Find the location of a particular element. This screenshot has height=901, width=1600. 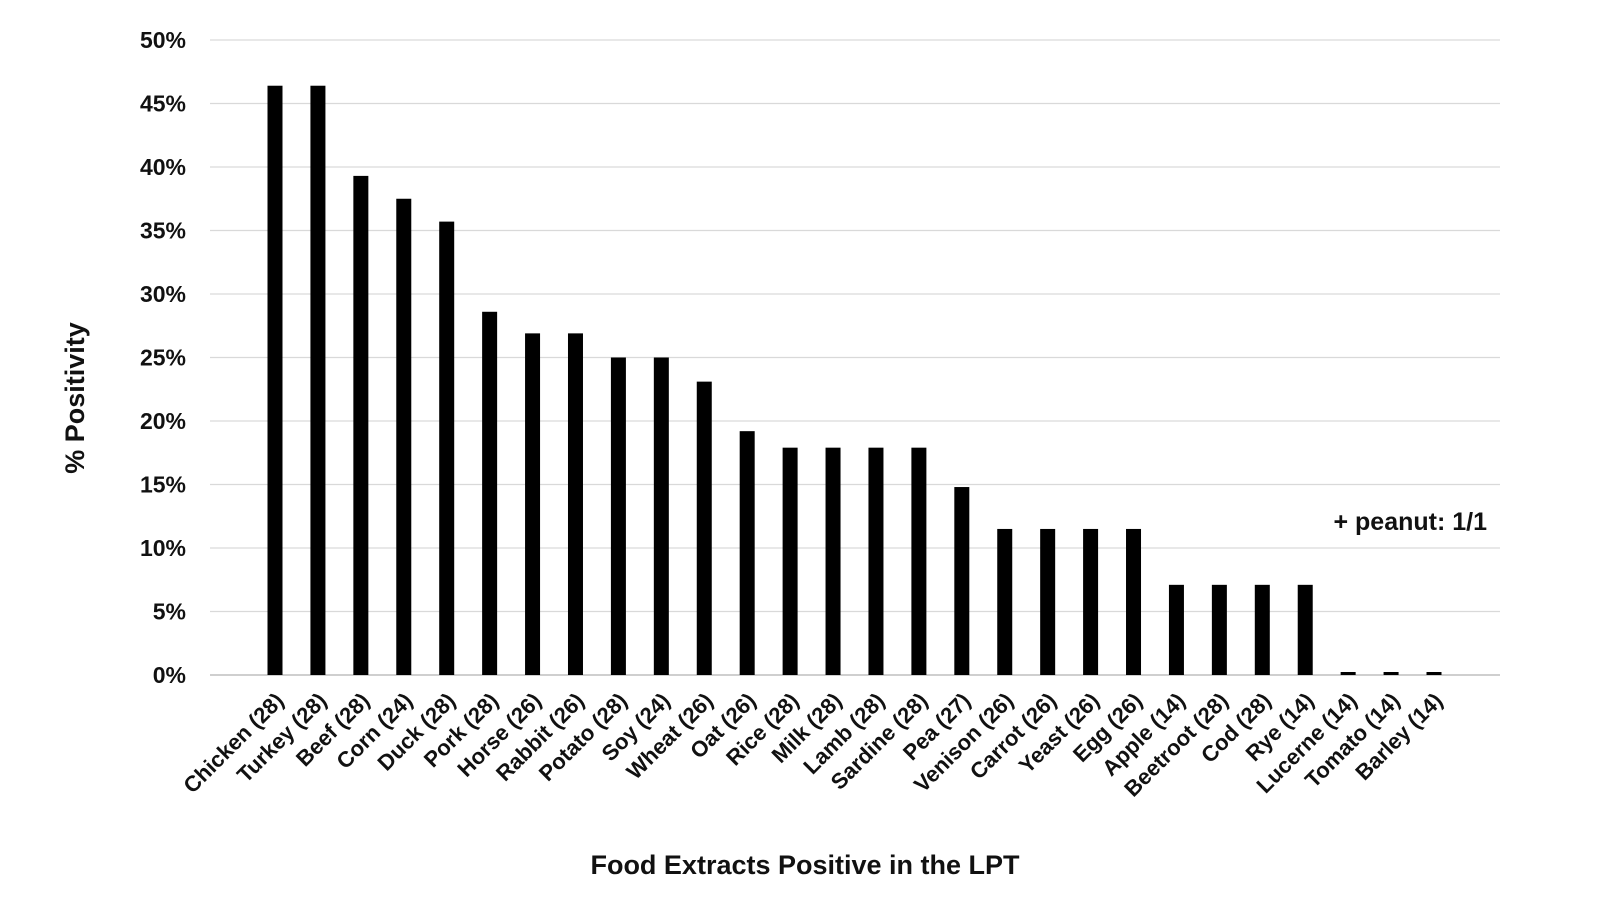

peanut-annotation: + peanut: 1/1 is located at coordinates (1410, 522).